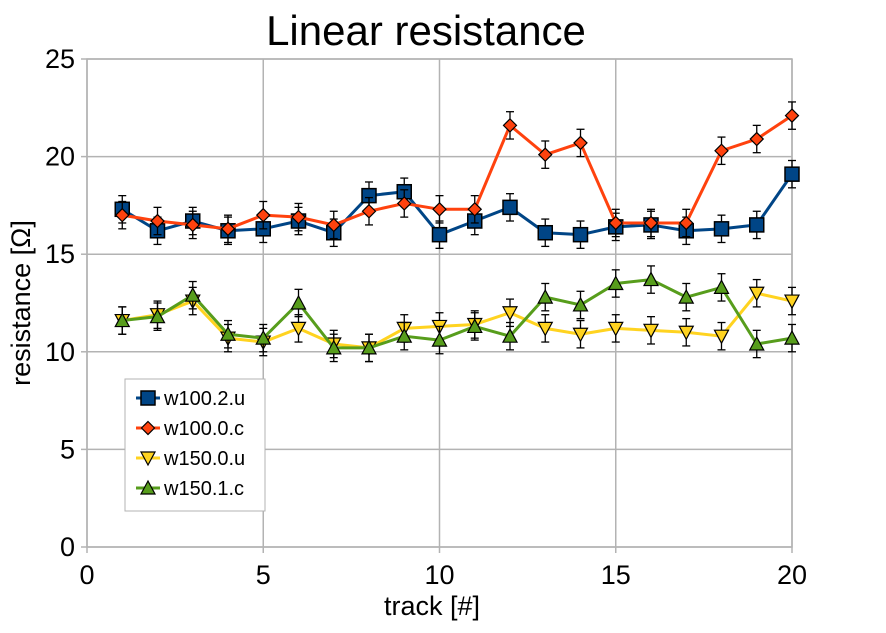  What do you see at coordinates (432, 606) in the screenshot?
I see `x-axis-label: track [#]` at bounding box center [432, 606].